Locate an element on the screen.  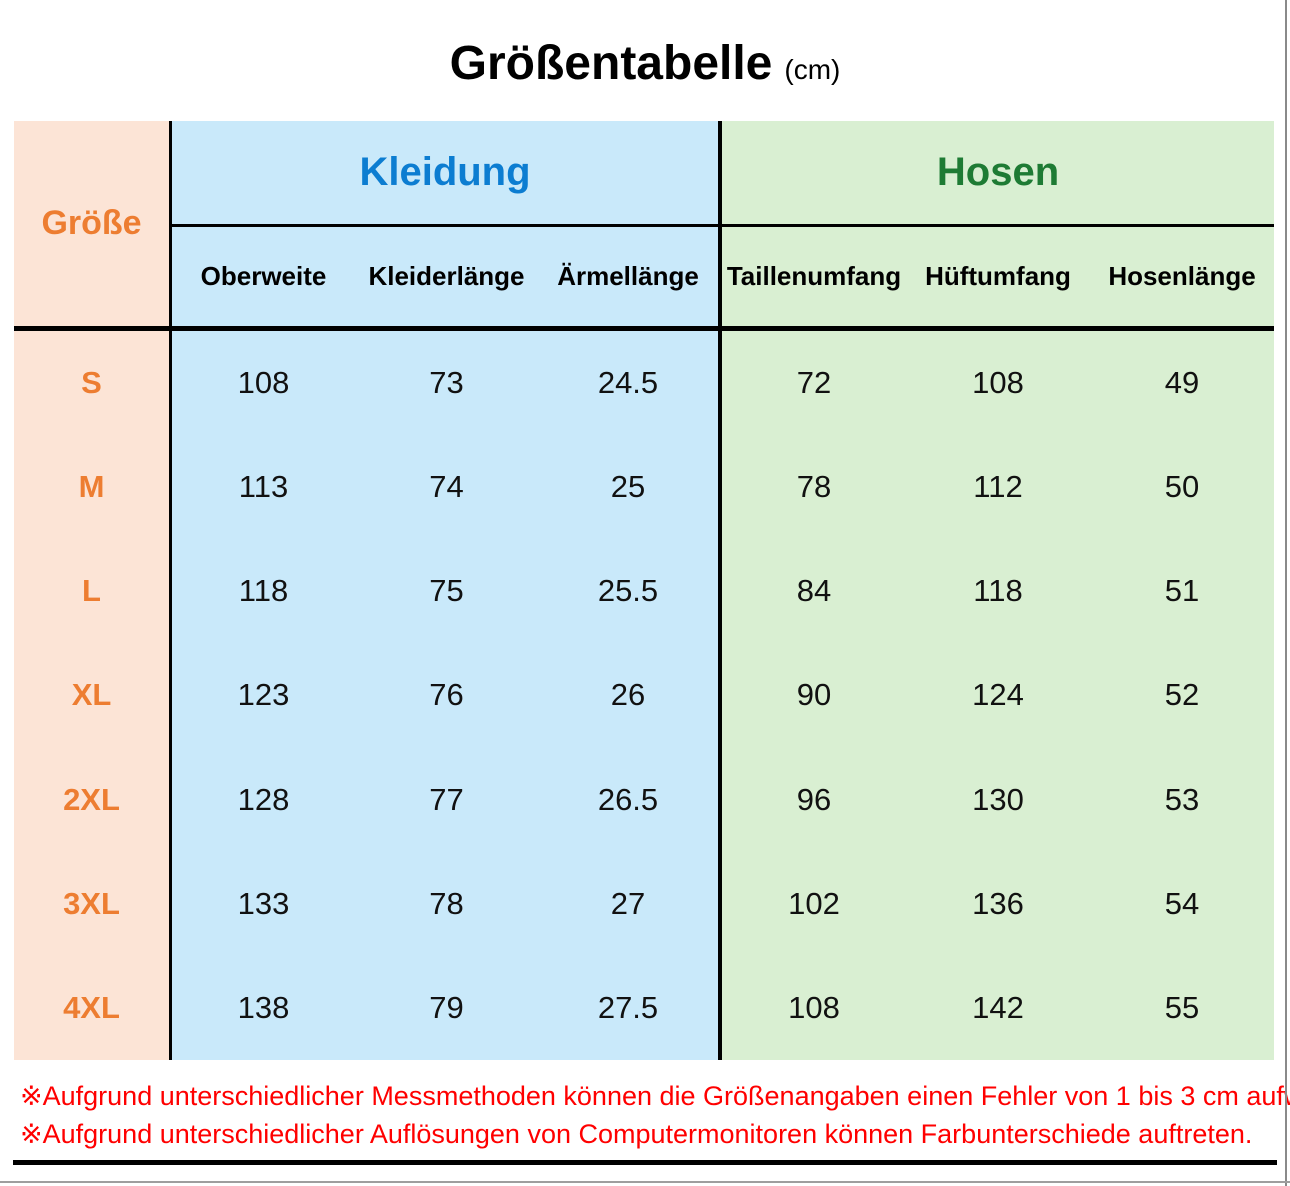
group-header-kleidung: Kleidung is located at coordinates (447, 174).